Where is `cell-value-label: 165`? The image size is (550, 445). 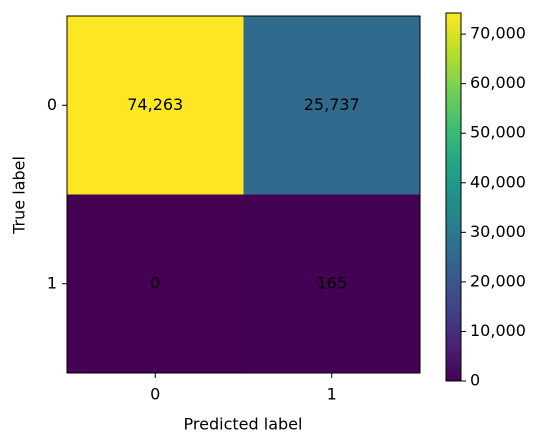 cell-value-label: 165 is located at coordinates (331, 282).